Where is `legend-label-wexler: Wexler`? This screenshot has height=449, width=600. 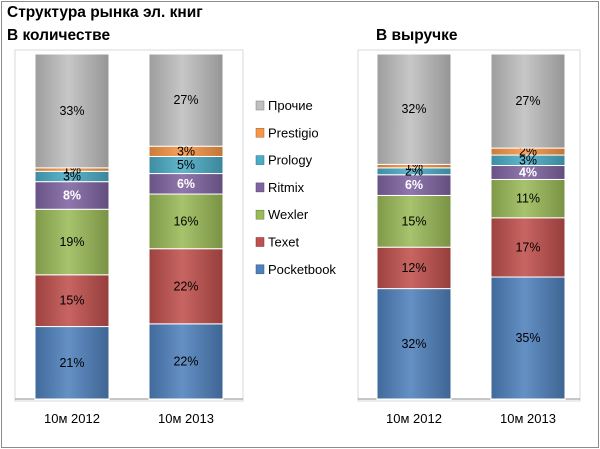 legend-label-wexler: Wexler is located at coordinates (288, 214).